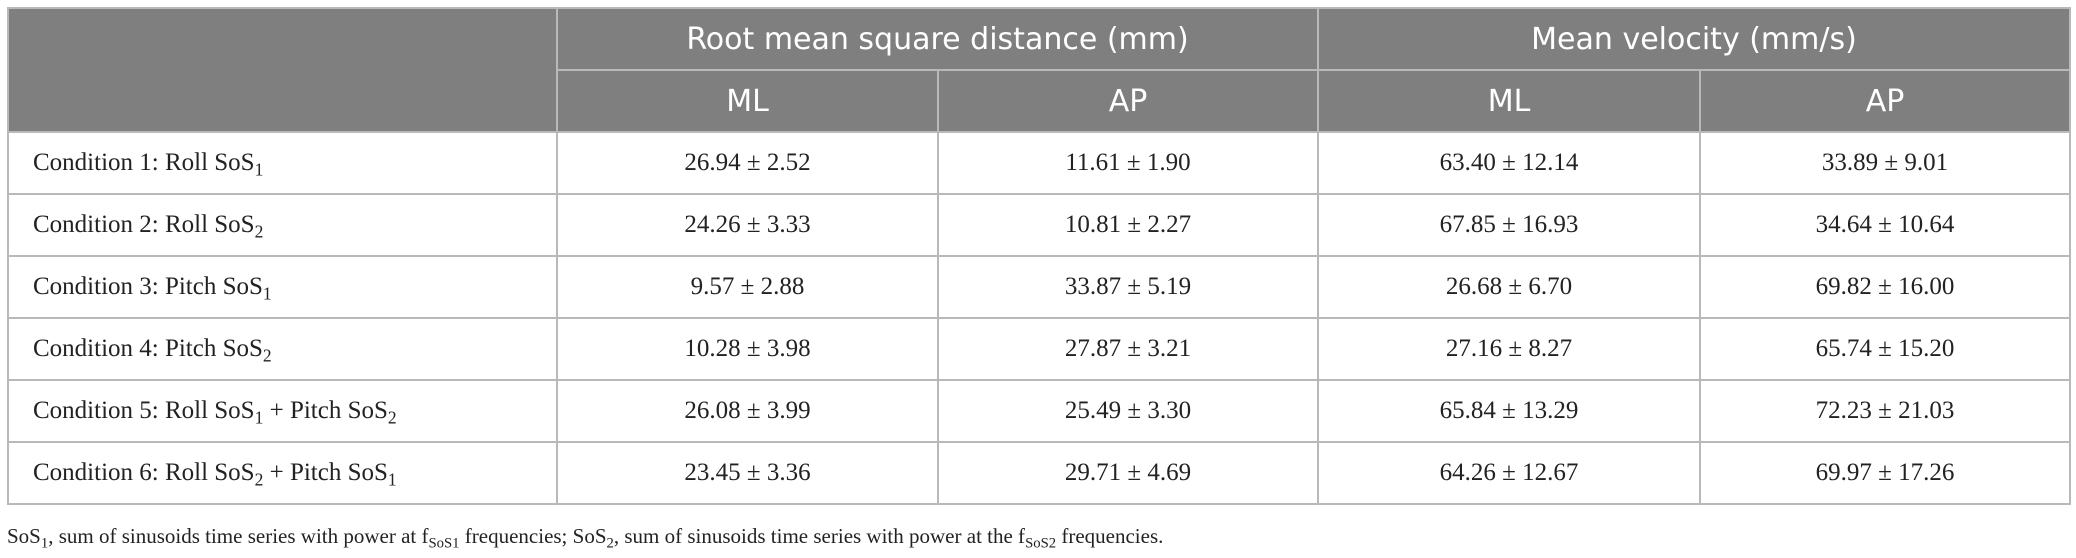 Image resolution: width=2076 pixels, height=558 pixels. What do you see at coordinates (747, 287) in the screenshot?
I see `data-cell: 9.57 ± 2.88` at bounding box center [747, 287].